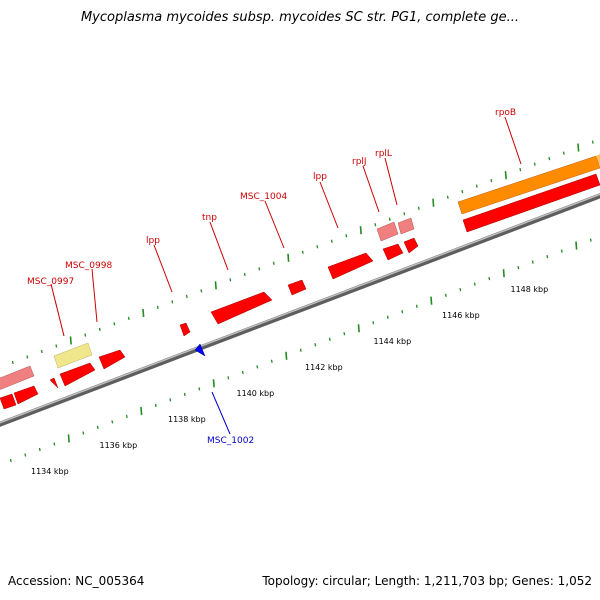 This screenshot has width=600, height=600. I want to click on scale-tick-label: 1144 kbp, so click(393, 341).